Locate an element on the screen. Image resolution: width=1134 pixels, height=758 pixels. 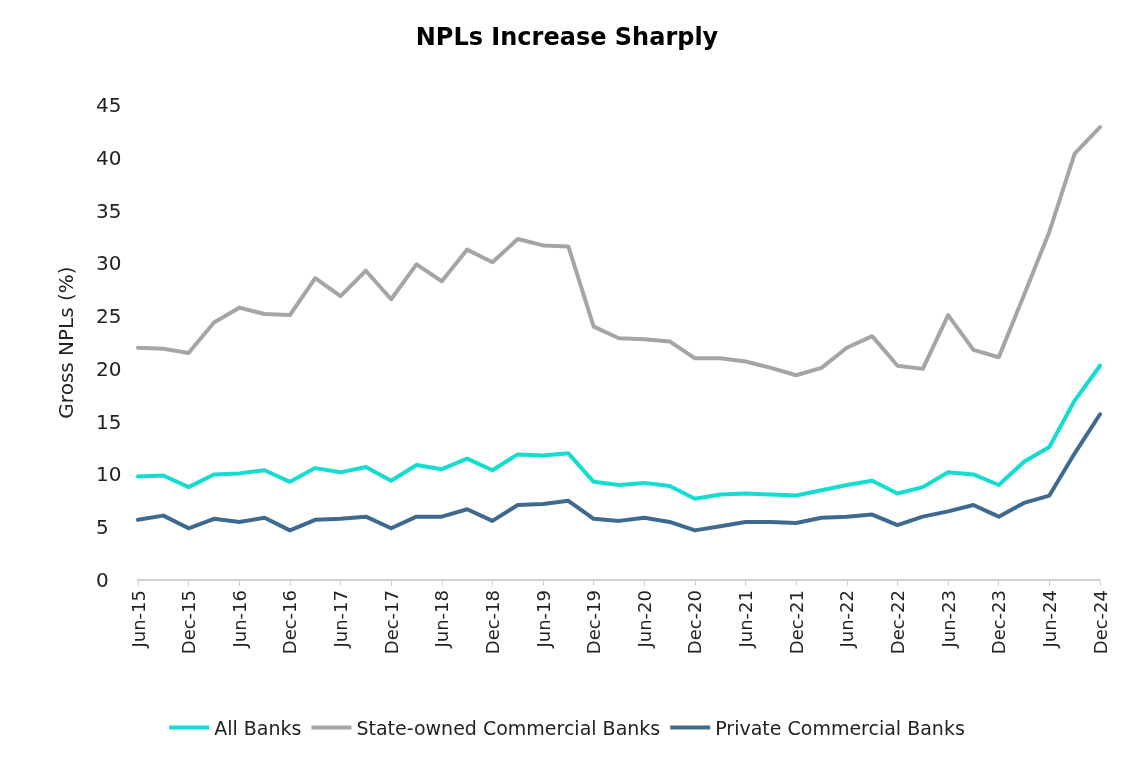
chart-title: NPLs Increase Sharply is located at coordinates (567, 37).